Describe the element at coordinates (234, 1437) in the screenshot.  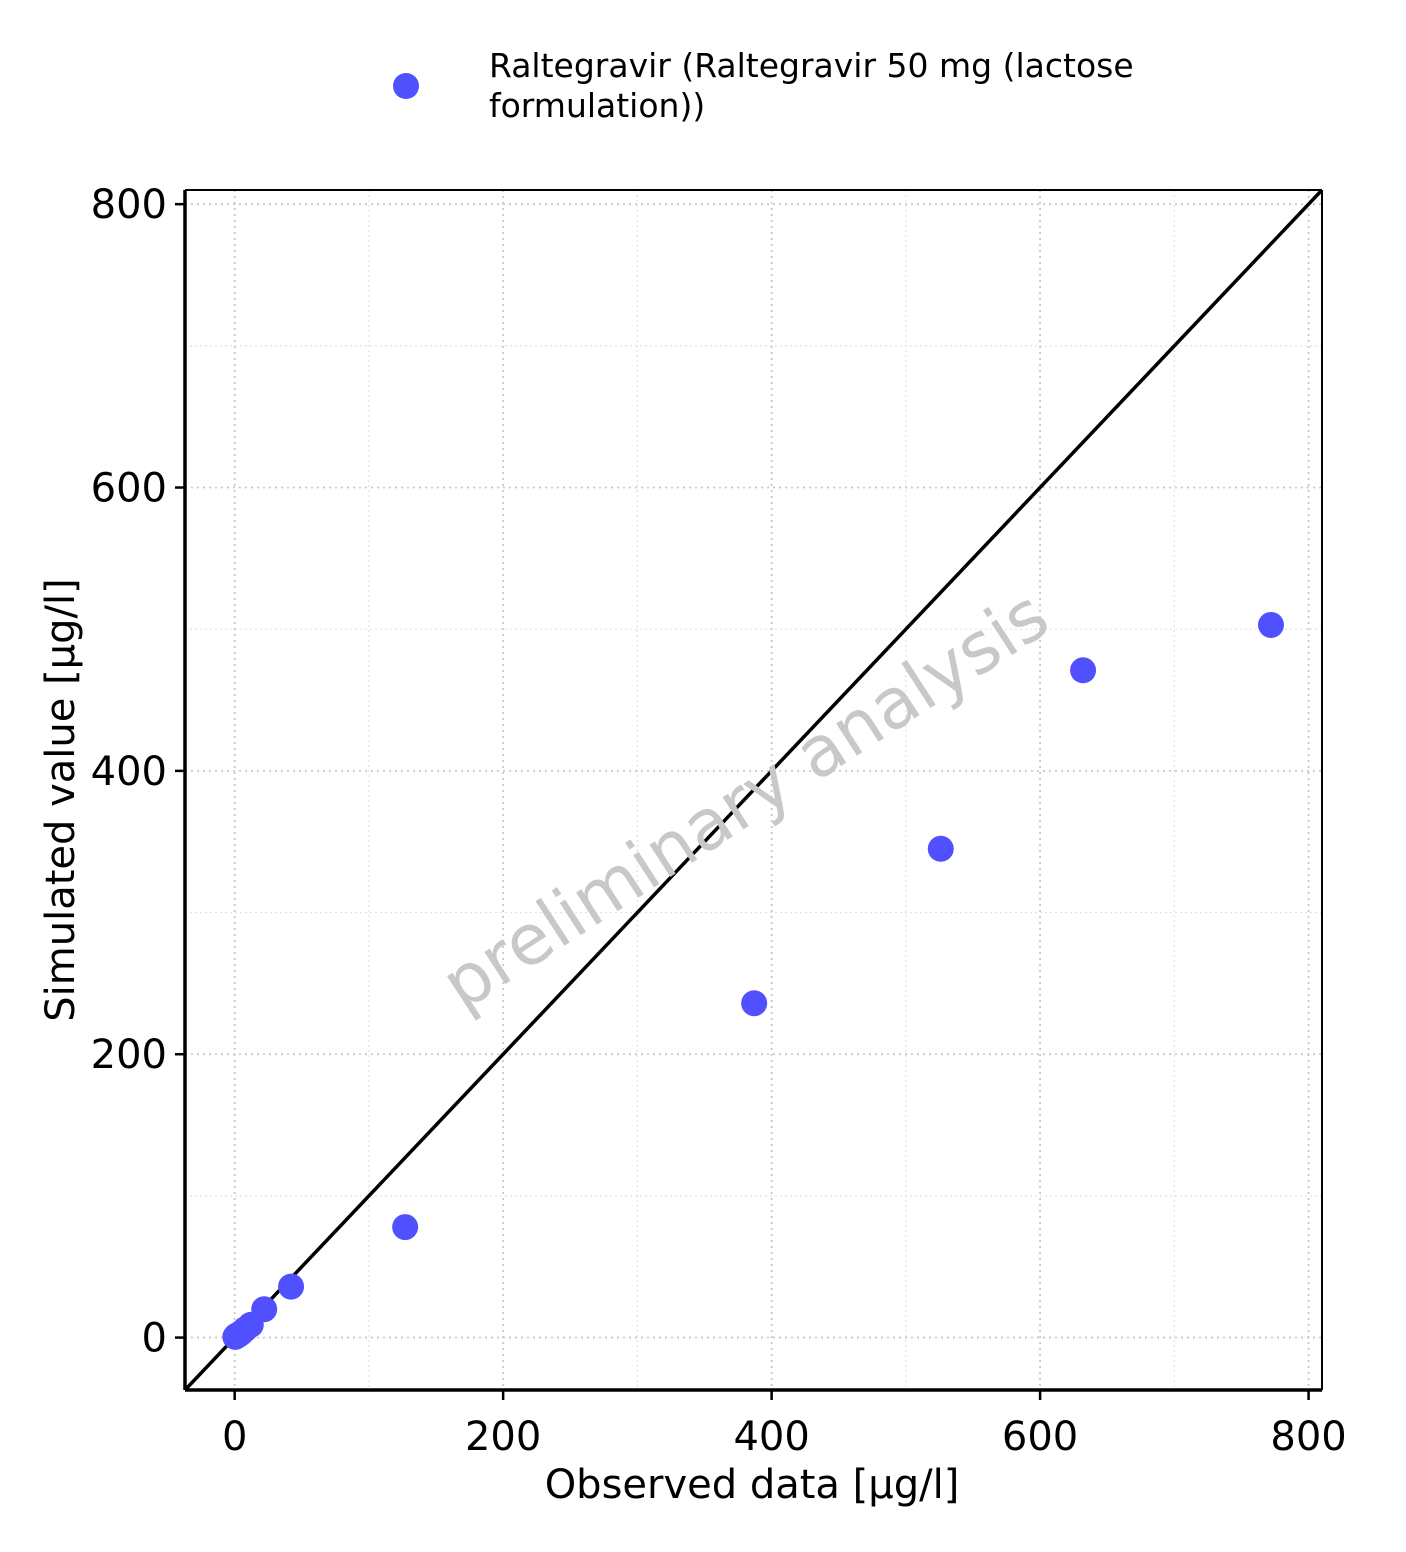
I see `x-tick-label: 0` at that location.